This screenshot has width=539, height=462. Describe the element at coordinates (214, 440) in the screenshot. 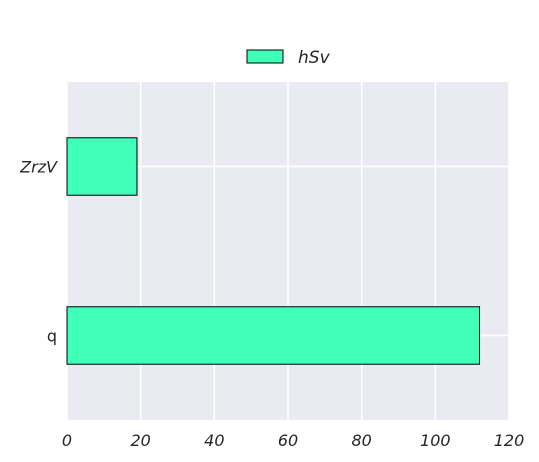

I see `x-tick-label: 40` at that location.